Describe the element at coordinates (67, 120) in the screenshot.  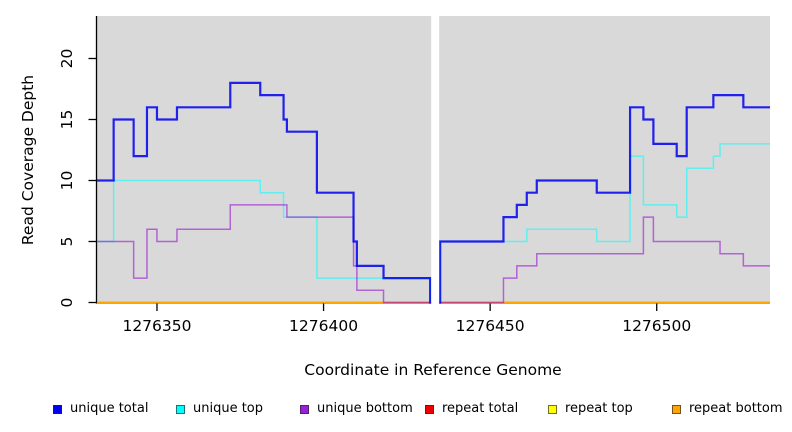
I see `y-tick-label: 15` at that location.